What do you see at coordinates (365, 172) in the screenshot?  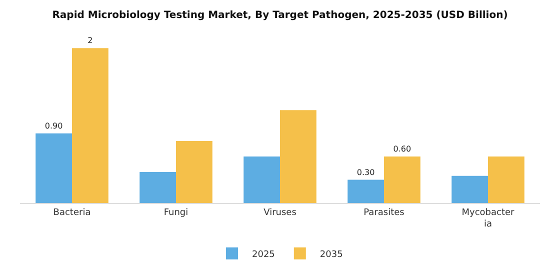 I see `data-label: 0.30` at bounding box center [365, 172].